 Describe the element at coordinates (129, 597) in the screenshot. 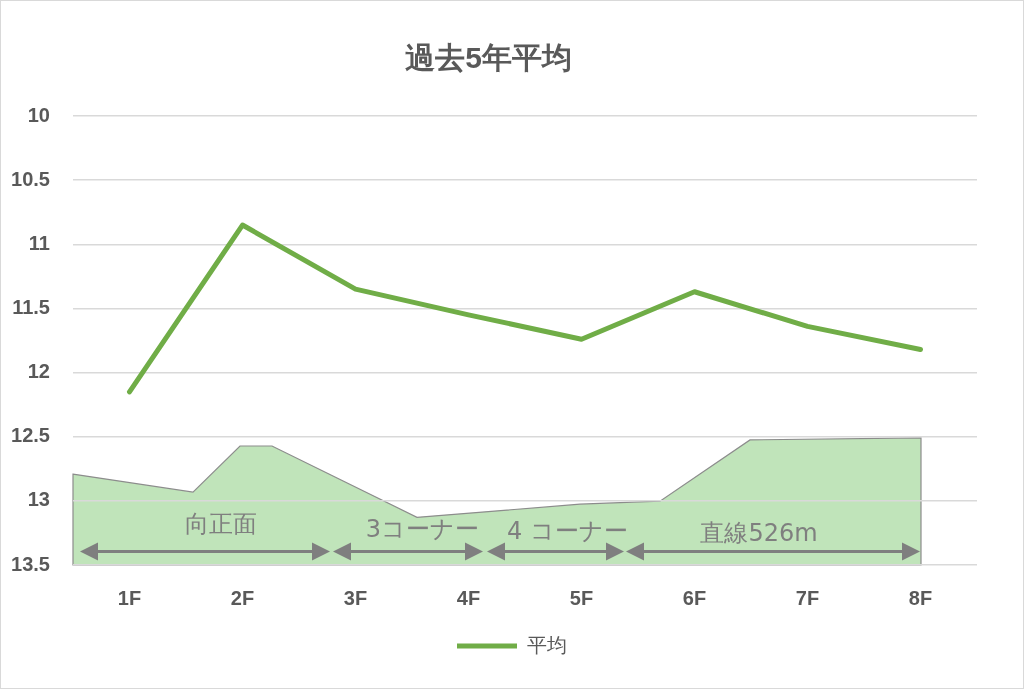

I see `x-tick-label: 1F` at that location.